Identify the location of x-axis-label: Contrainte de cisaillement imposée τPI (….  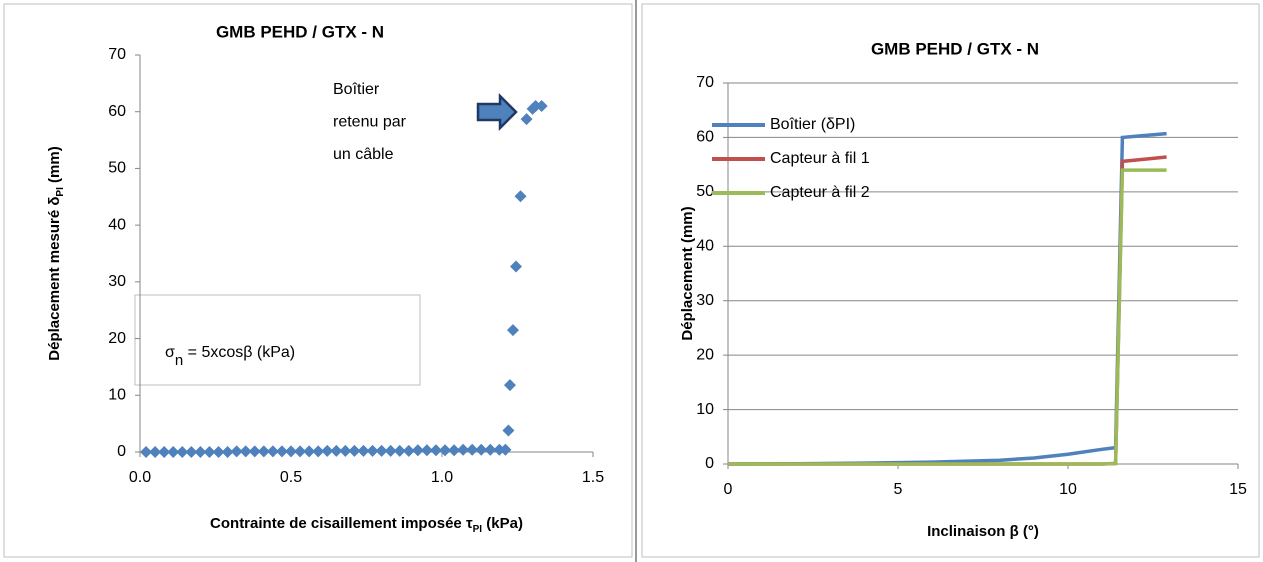
(366, 525).